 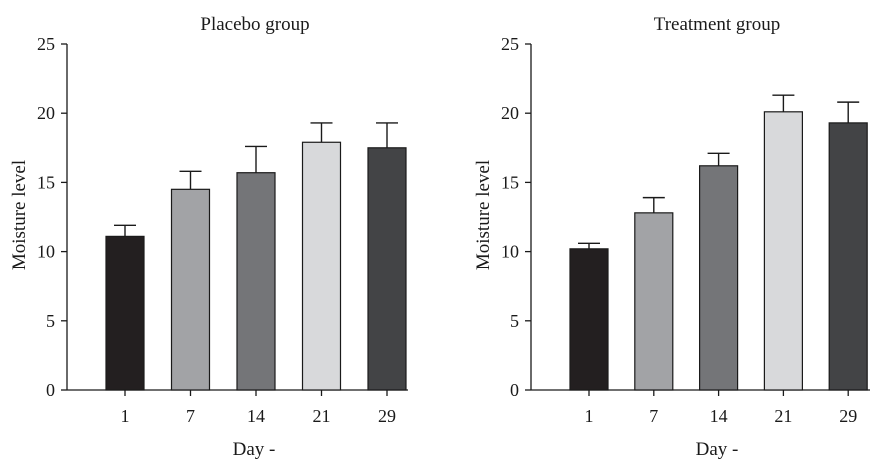 What do you see at coordinates (254, 24) in the screenshot?
I see `chart-title: Placebo group` at bounding box center [254, 24].